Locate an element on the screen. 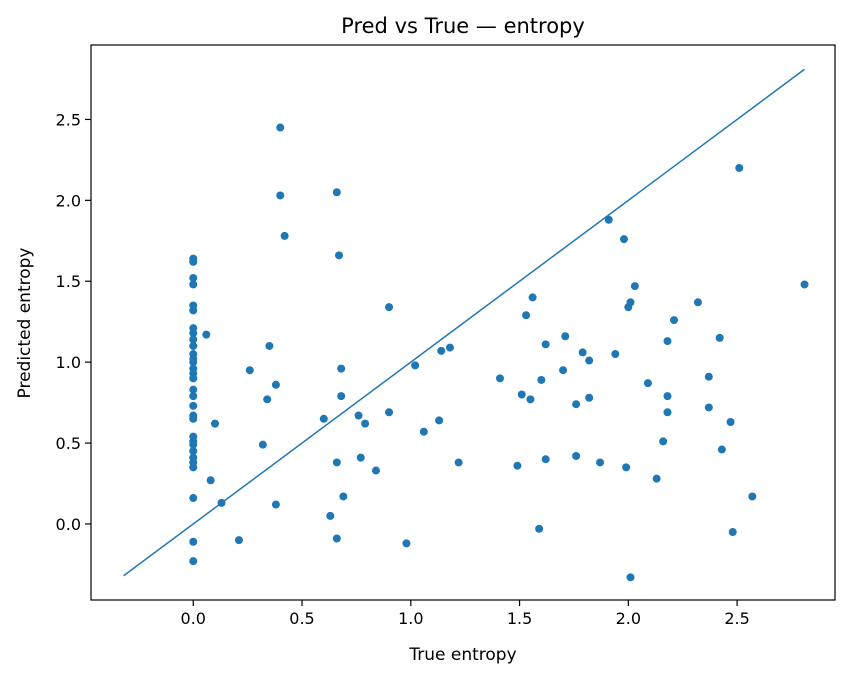 The image size is (850, 678). chart-title: Pred vs True — entropy is located at coordinates (463, 26).